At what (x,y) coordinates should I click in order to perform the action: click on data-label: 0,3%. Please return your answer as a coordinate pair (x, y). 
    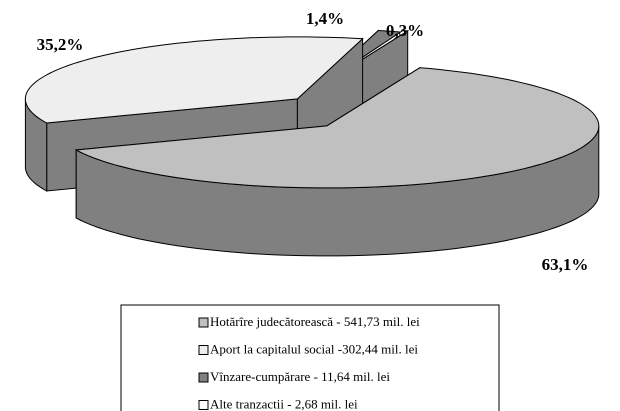
    Looking at the image, I should click on (405, 30).